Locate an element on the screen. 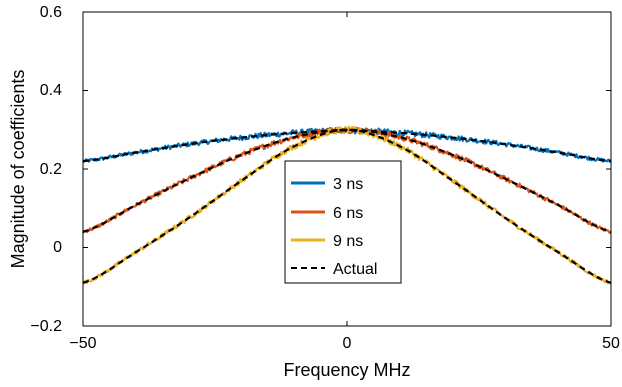  legend-label-9ns: 9 ns is located at coordinates (348, 241).